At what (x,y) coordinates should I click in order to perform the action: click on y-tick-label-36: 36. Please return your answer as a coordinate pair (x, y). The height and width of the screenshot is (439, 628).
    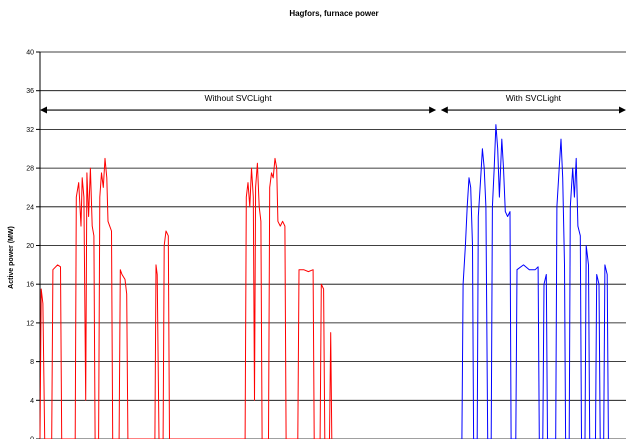
    Looking at the image, I should click on (30, 91).